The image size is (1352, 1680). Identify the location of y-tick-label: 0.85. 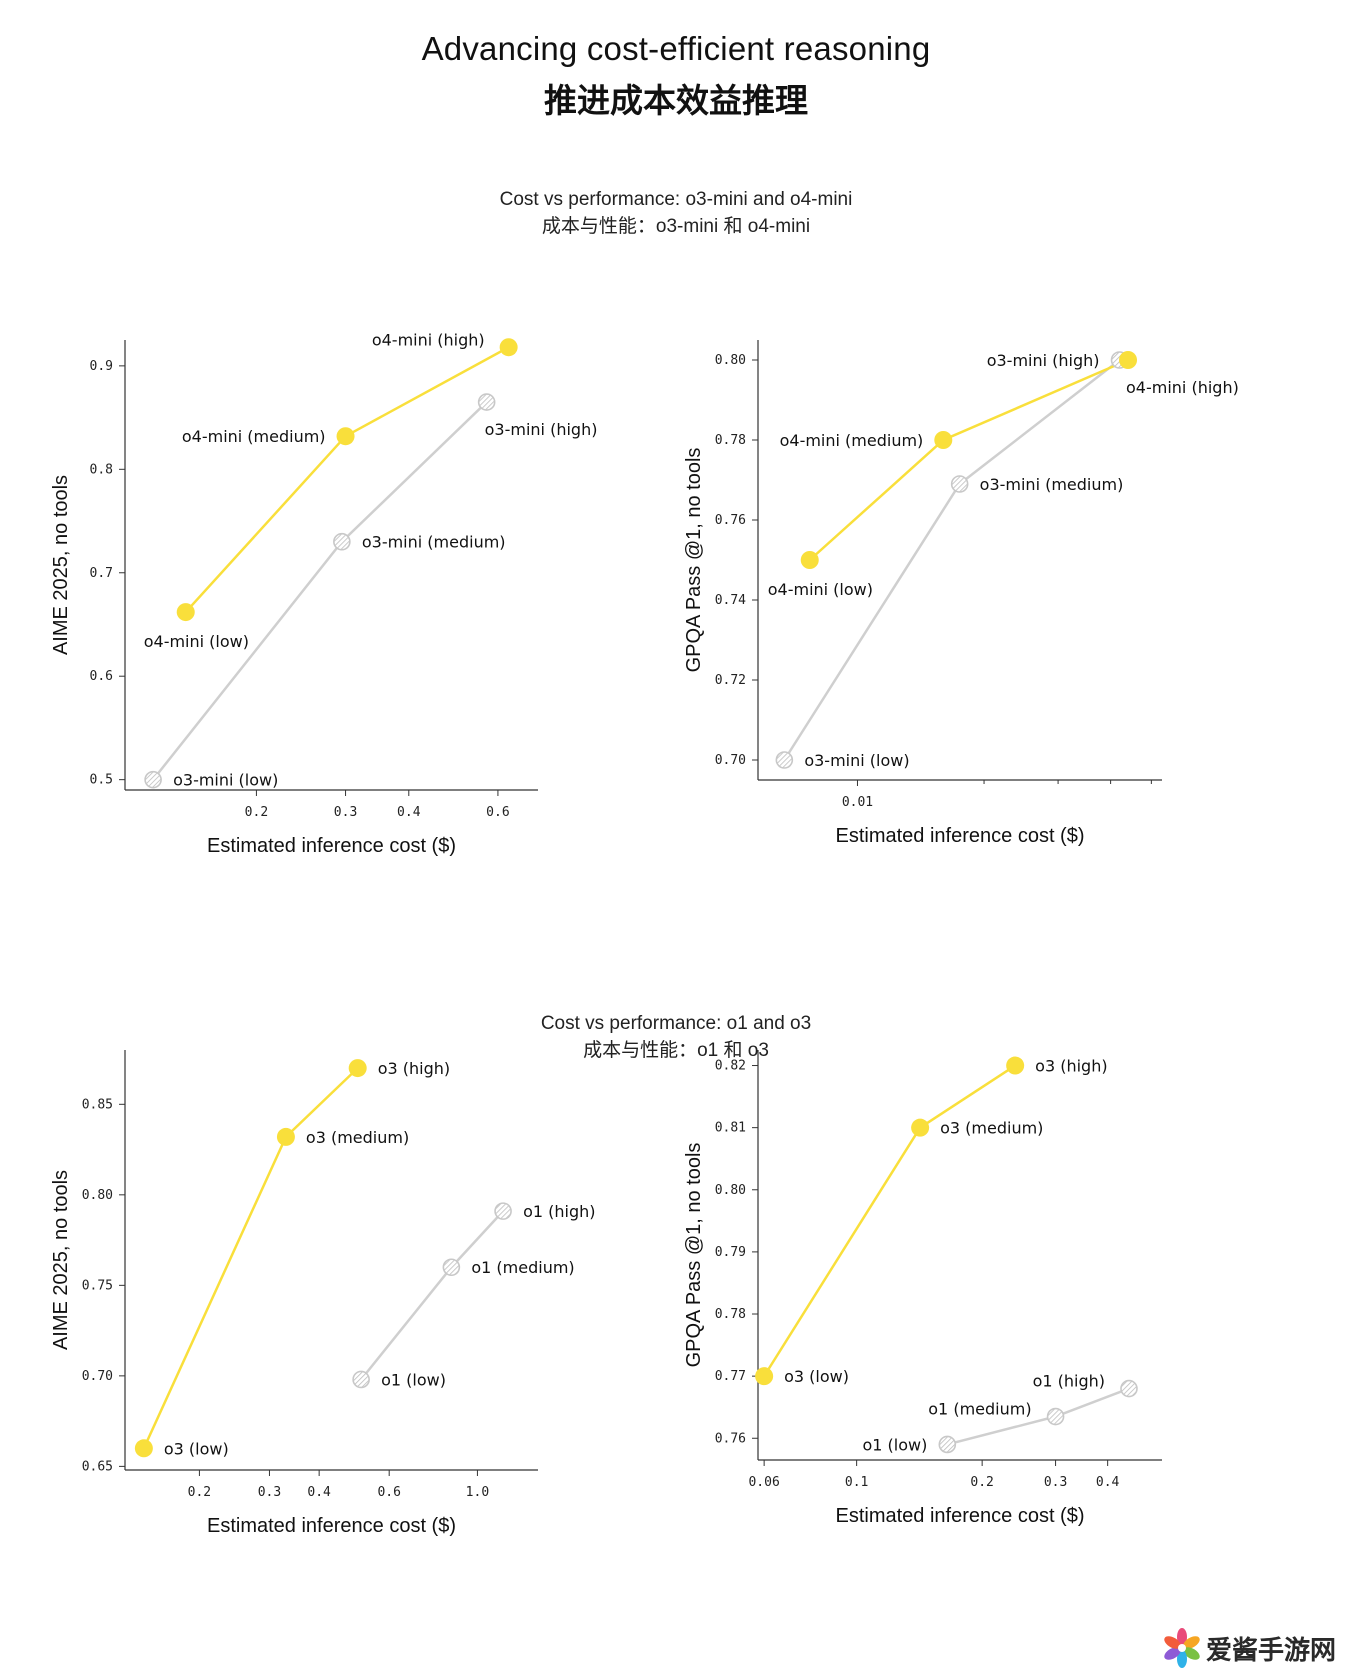
(97, 1104).